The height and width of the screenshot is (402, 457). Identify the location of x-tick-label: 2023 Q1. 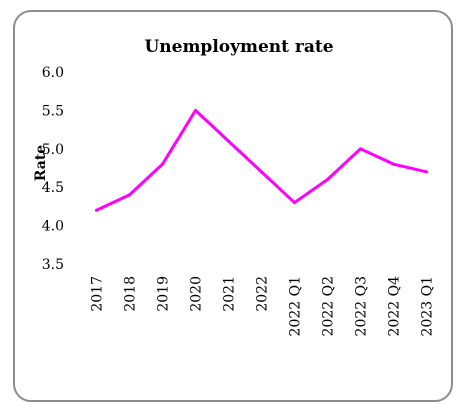
(428, 306).